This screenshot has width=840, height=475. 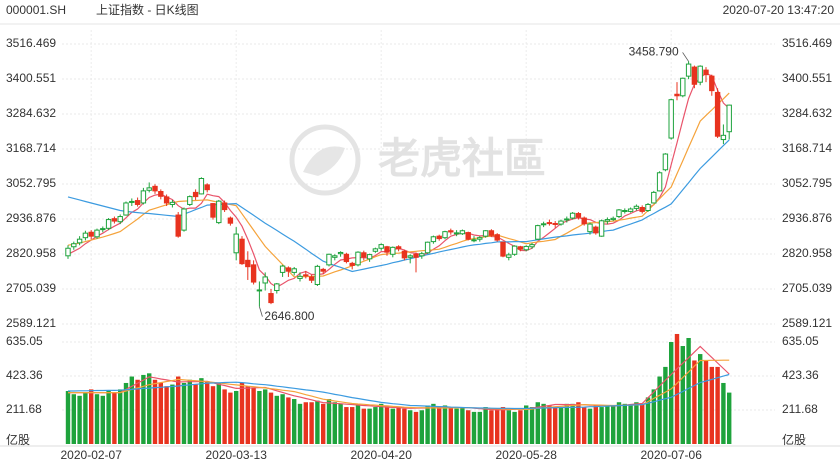 What do you see at coordinates (31, 218) in the screenshot?
I see `y-tick-label: 2936.876` at bounding box center [31, 218].